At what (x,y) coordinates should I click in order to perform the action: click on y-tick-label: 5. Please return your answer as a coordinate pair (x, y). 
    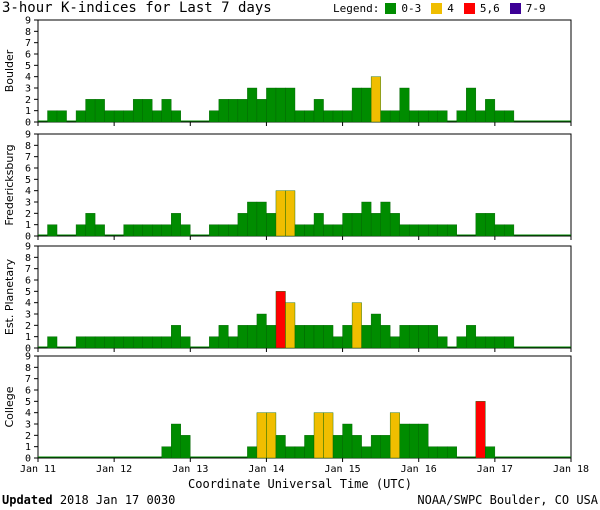
    Looking at the image, I should click on (28, 180).